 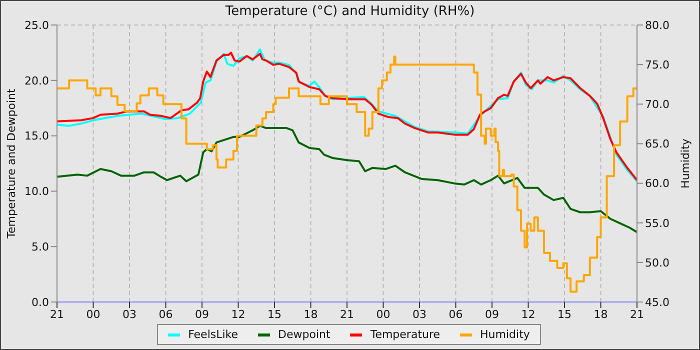 What do you see at coordinates (304, 334) in the screenshot?
I see `legend-label: Dewpoint` at bounding box center [304, 334].